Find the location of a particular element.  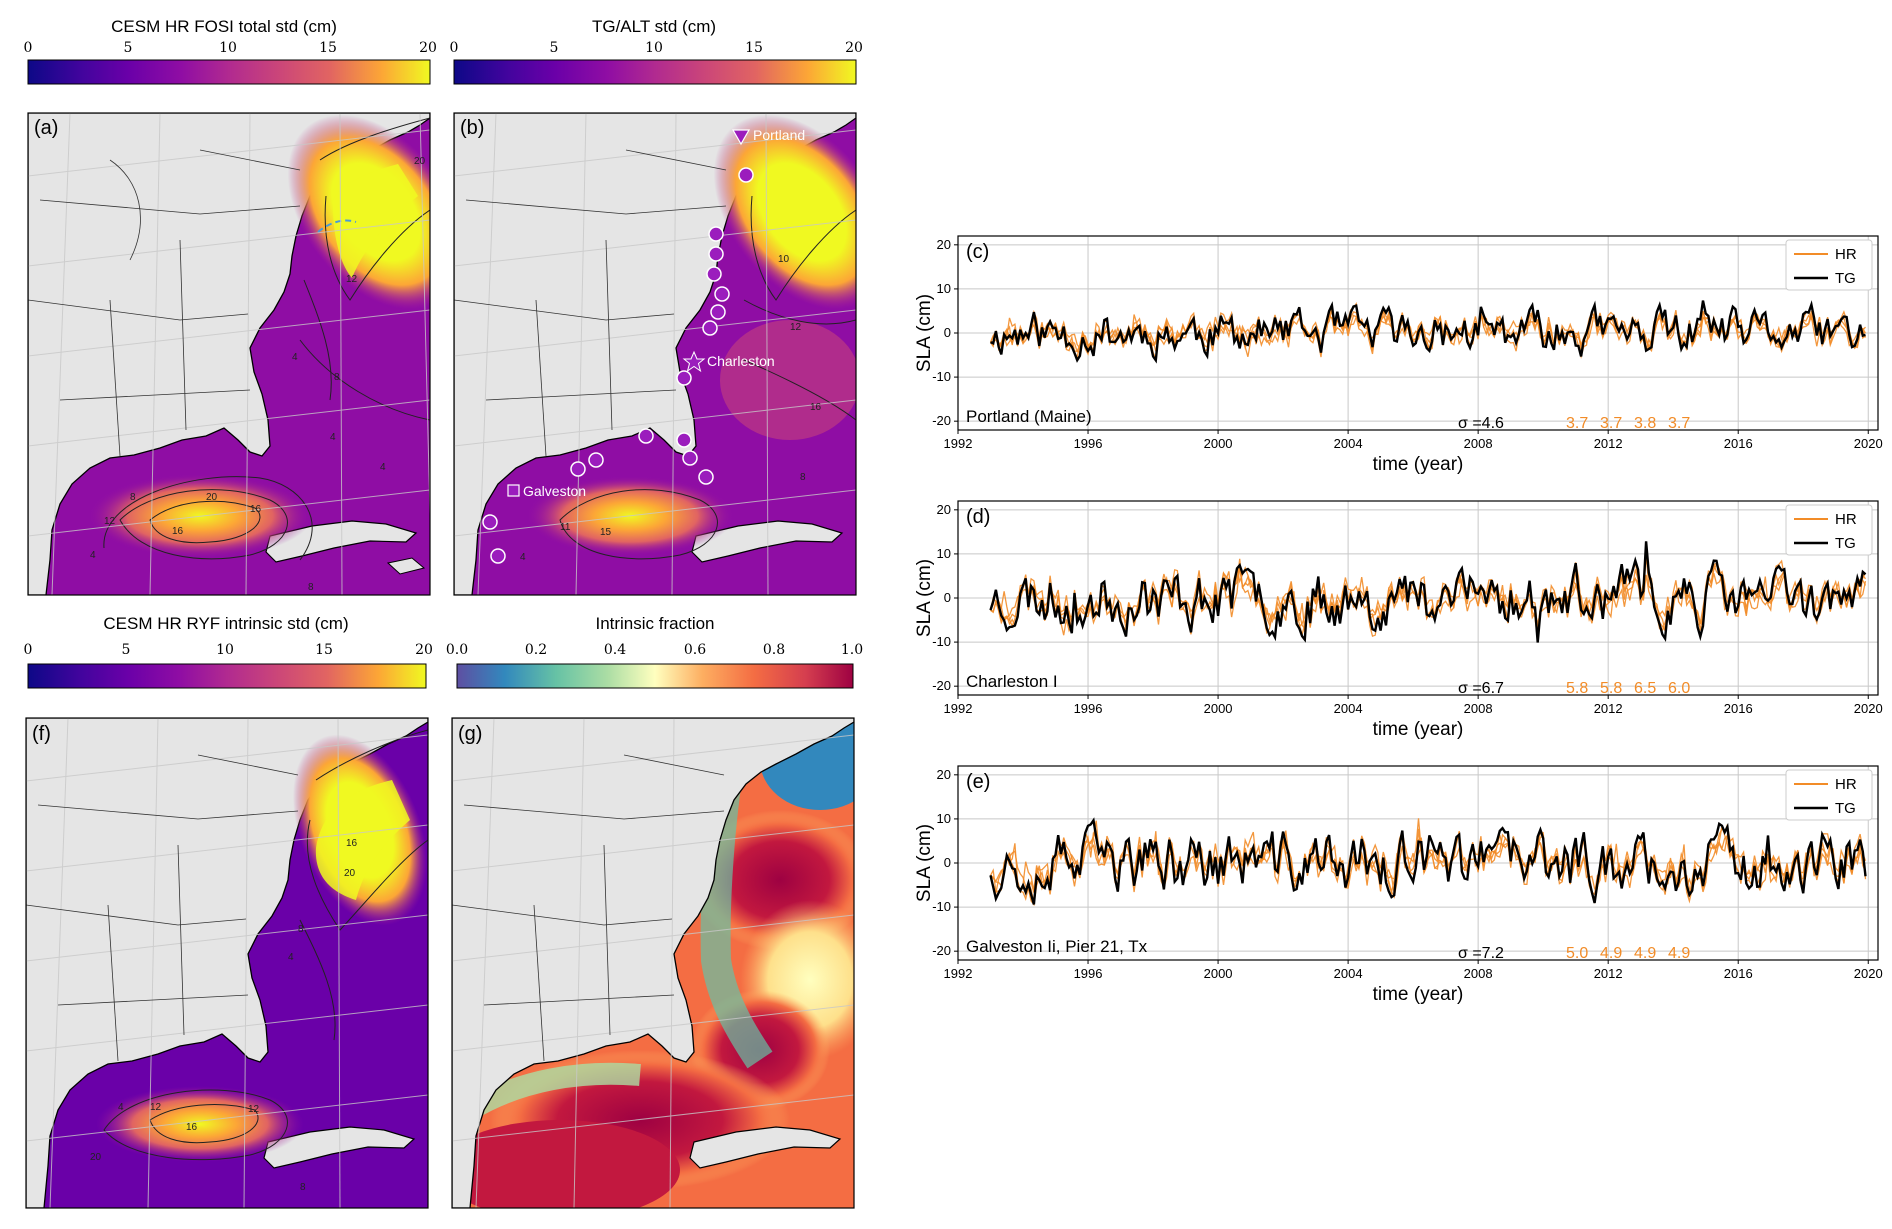

panel-label: (b) is located at coordinates (472, 128).